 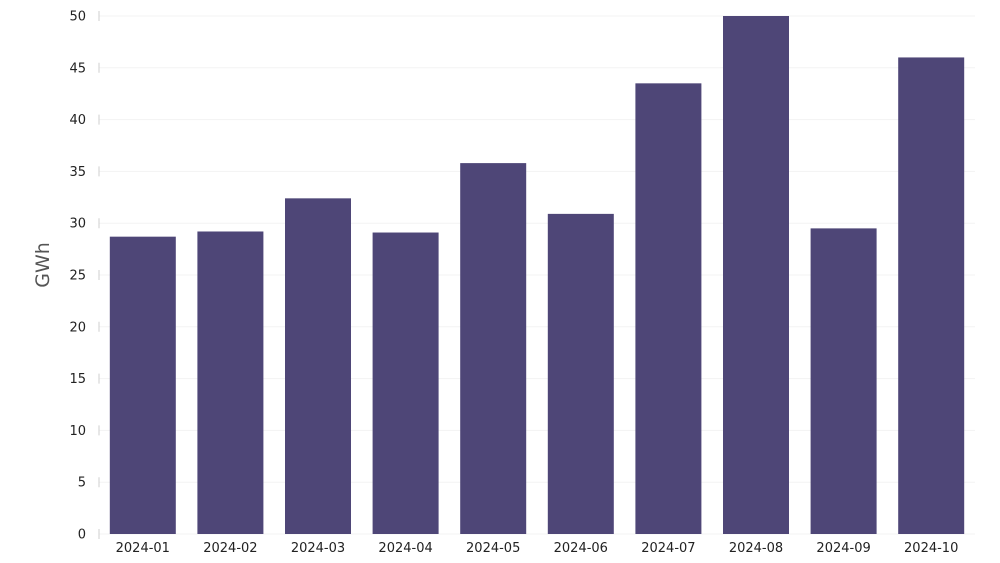 What do you see at coordinates (77, 120) in the screenshot?
I see `y-tick-label: 40` at bounding box center [77, 120].